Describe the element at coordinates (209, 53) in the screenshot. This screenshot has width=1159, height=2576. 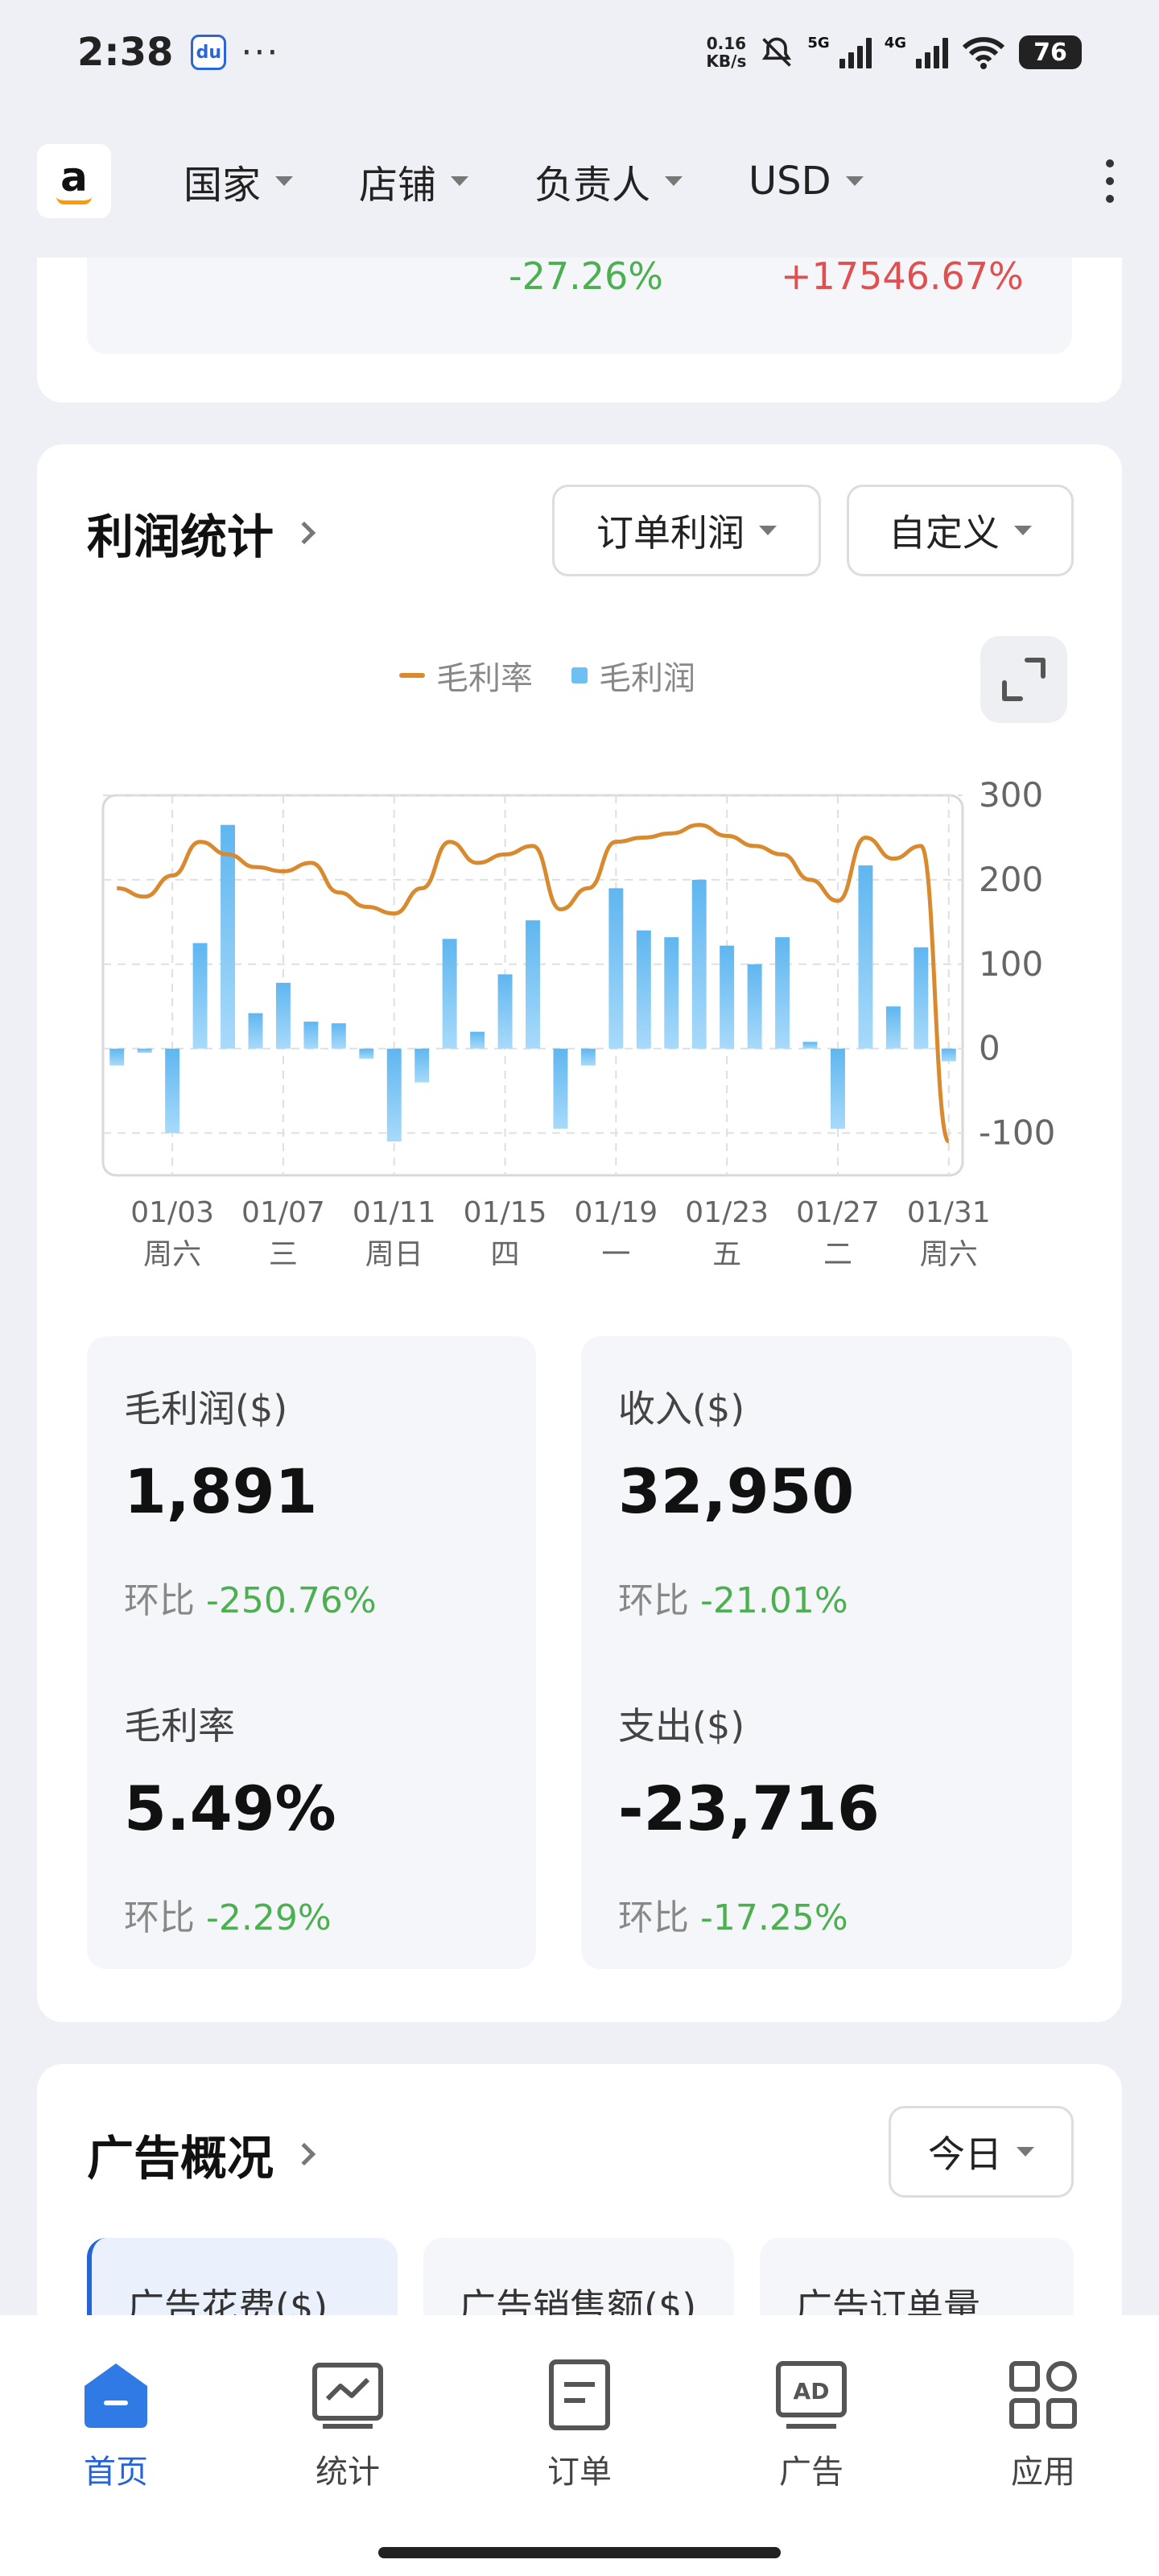
I see `baidu-paw-icon: du` at that location.